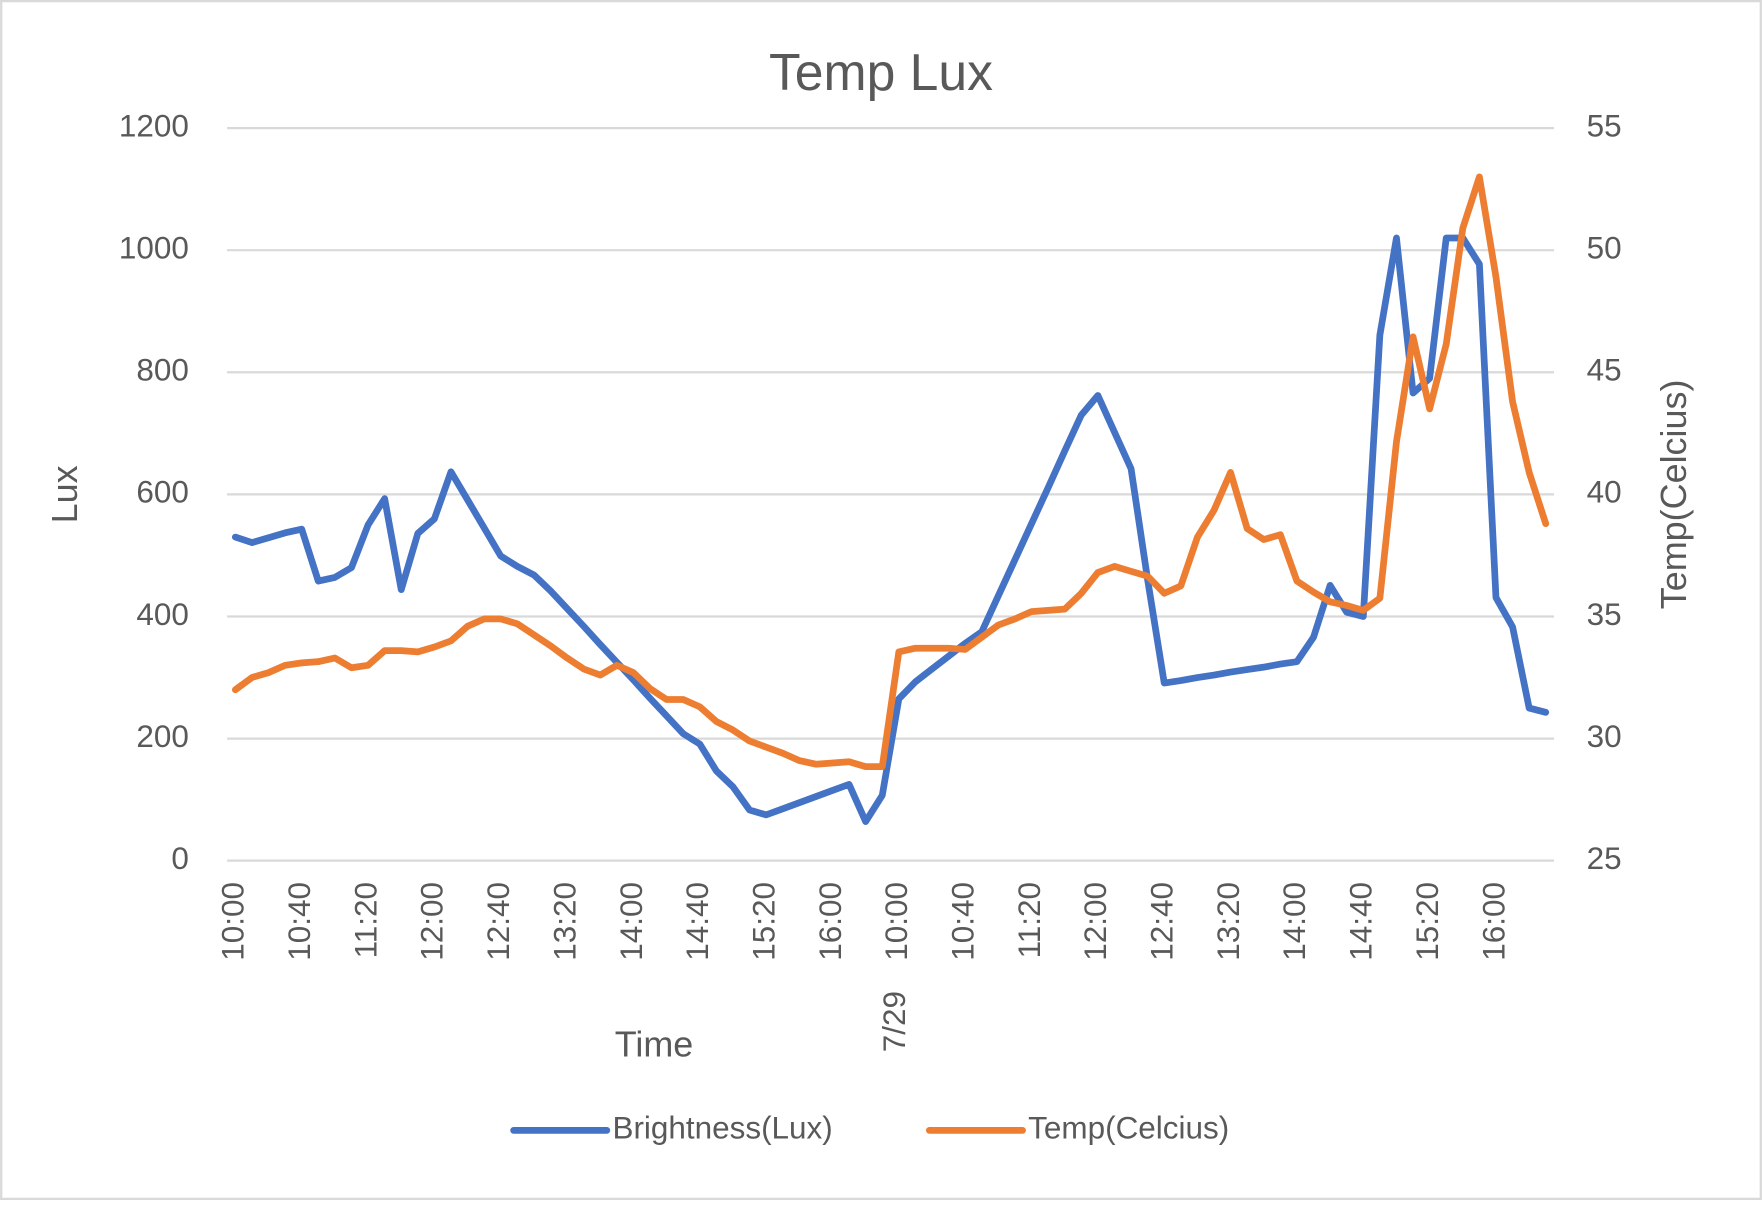 The height and width of the screenshot is (1205, 1762). What do you see at coordinates (180, 858) in the screenshot?
I see `y-tick-label: 0` at bounding box center [180, 858].